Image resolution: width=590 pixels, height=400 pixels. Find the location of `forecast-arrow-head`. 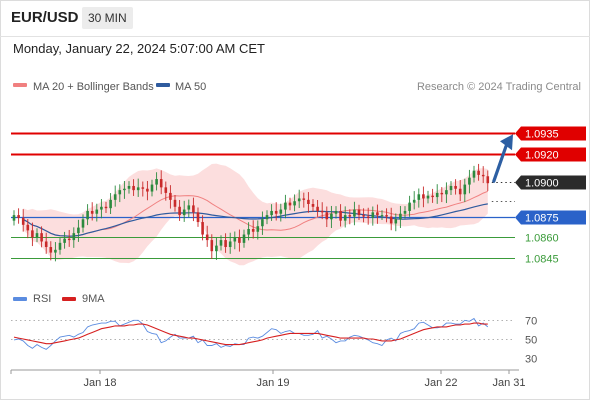

forecast-arrow-head is located at coordinates (506, 142).